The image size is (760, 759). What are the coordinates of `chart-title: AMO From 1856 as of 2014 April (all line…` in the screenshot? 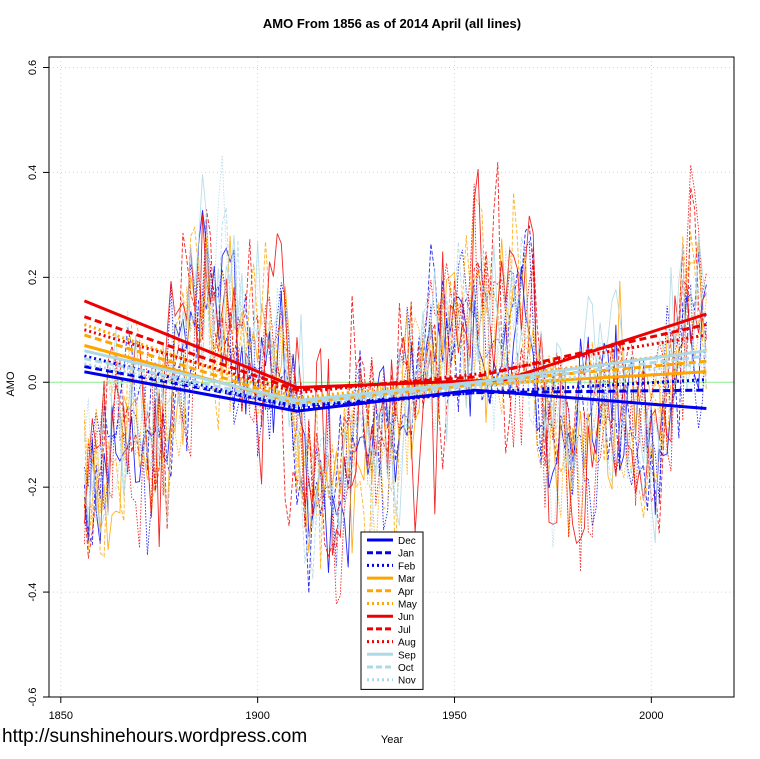 It's located at (392, 23).